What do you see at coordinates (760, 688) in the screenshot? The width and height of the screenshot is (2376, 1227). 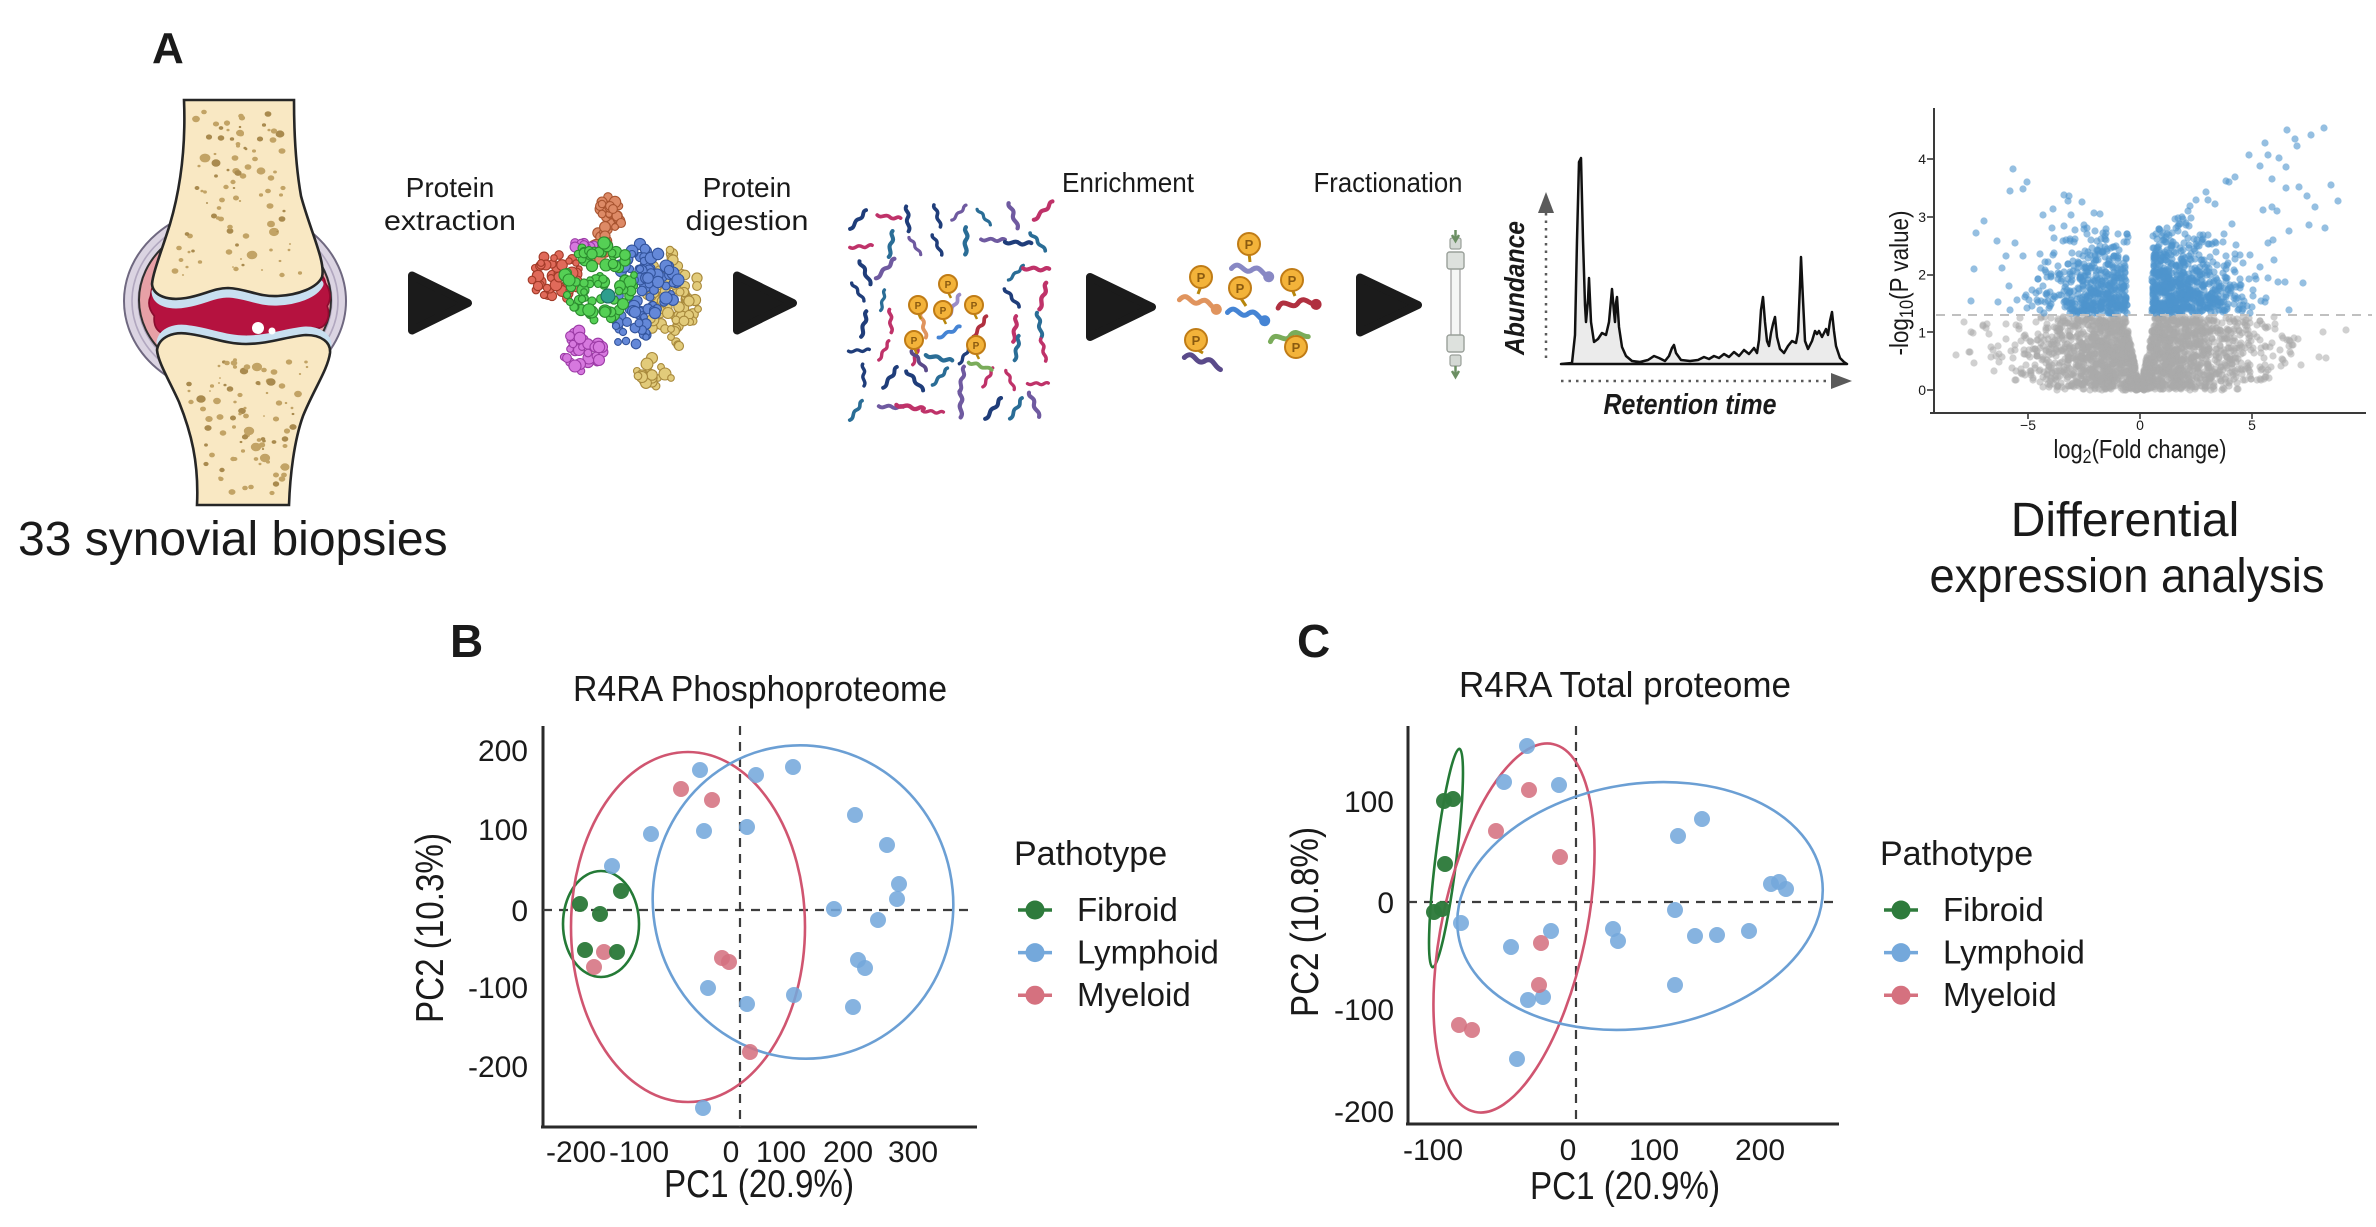 I see `svg-text: R4RA Phosphoproteome` at bounding box center [760, 688].